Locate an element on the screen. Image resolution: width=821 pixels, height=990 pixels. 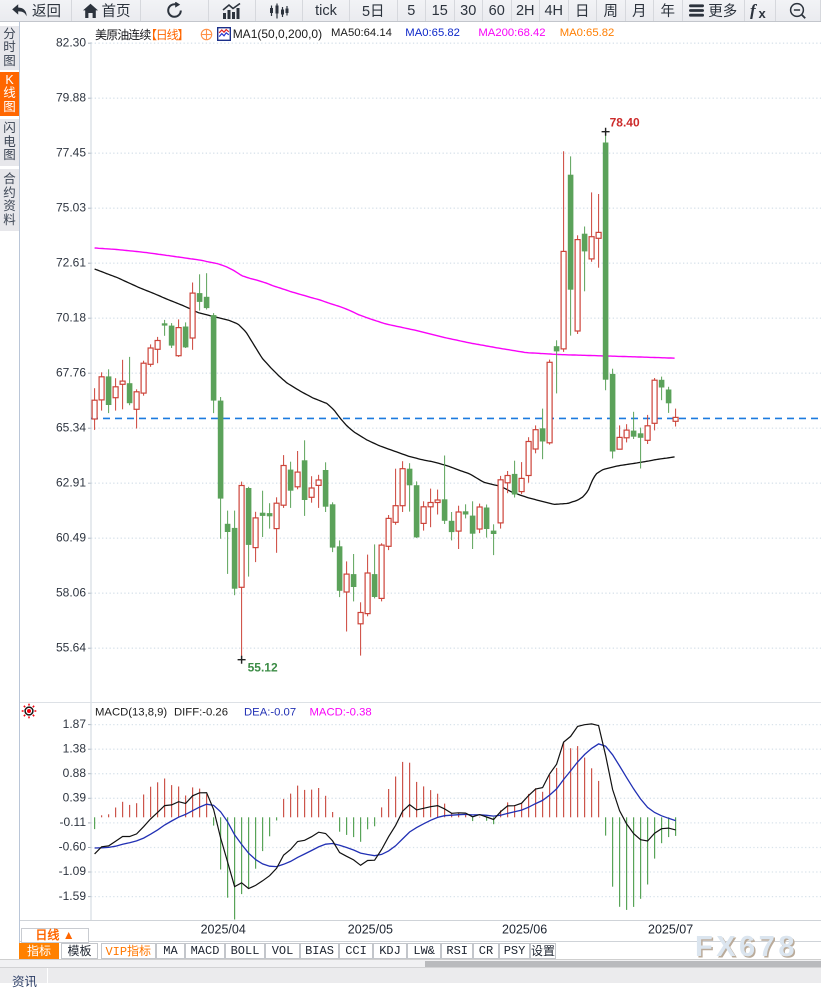
svg-text: 62.91 is located at coordinates (71, 482).